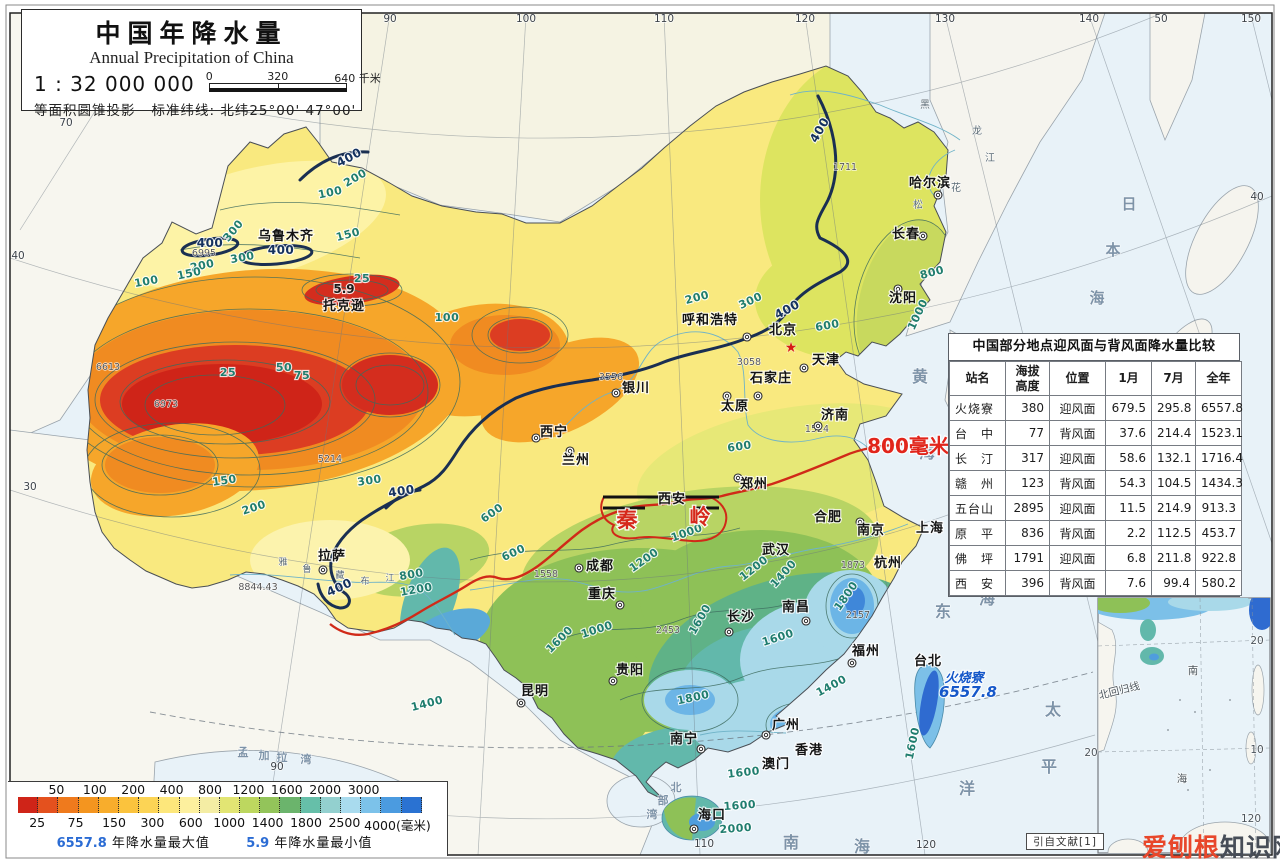 This screenshot has width=1280, height=863. Describe the element at coordinates (277, 90) in the screenshot. I see `scalebar-bar` at that location.